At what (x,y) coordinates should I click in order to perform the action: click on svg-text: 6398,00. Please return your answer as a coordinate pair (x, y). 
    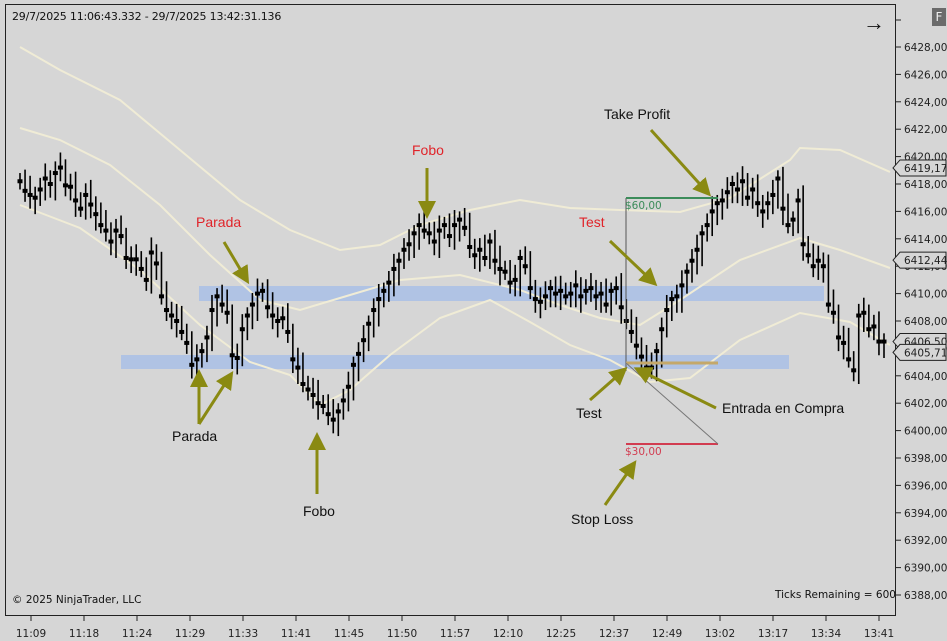
    Looking at the image, I should click on (925, 459).